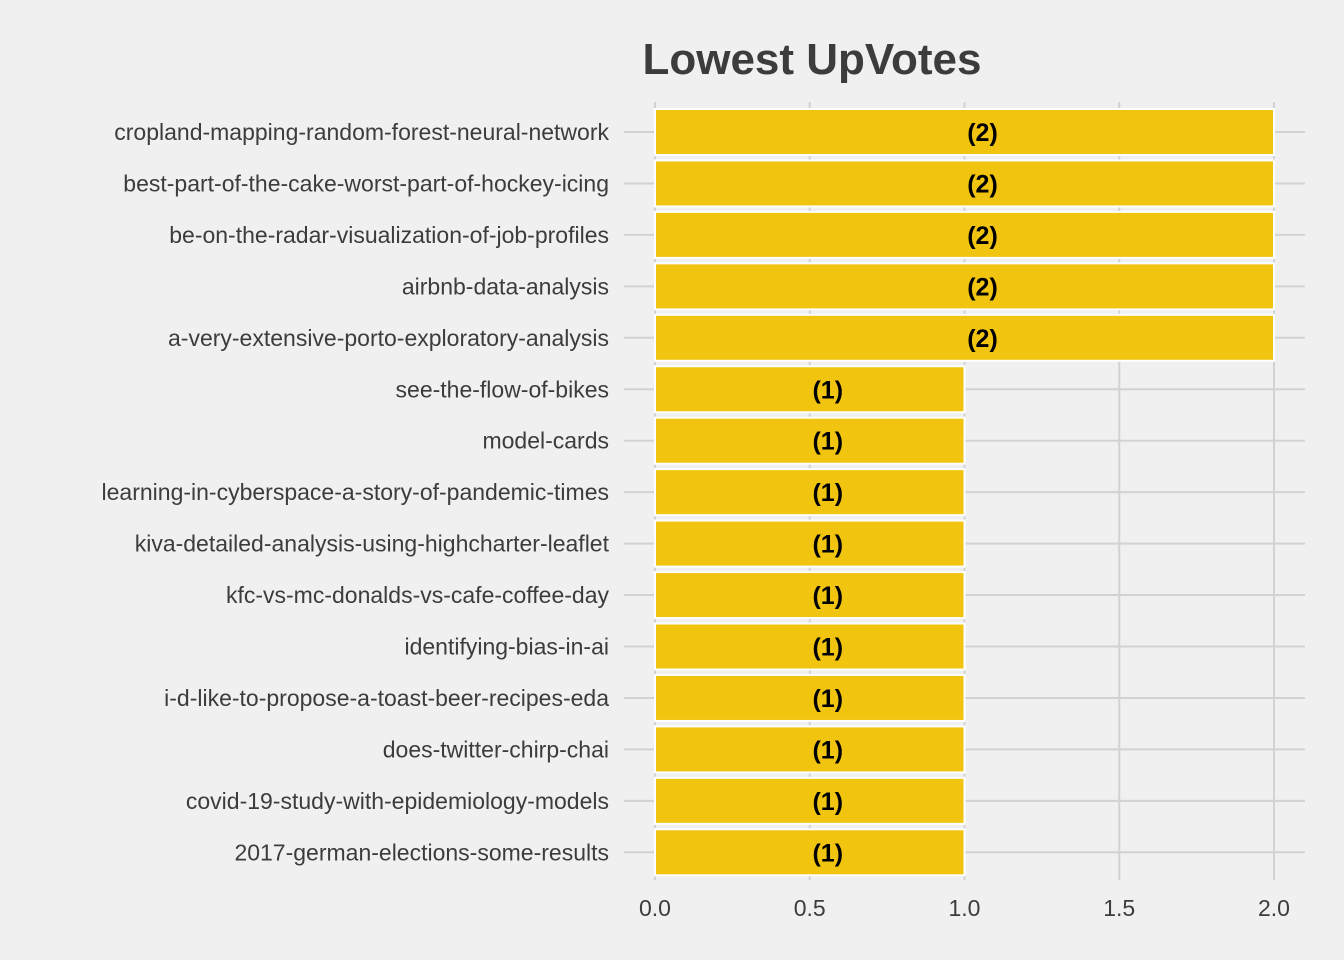 The height and width of the screenshot is (960, 1344). Describe the element at coordinates (505, 286) in the screenshot. I see `category-label: airbnb-data-analysis` at that location.